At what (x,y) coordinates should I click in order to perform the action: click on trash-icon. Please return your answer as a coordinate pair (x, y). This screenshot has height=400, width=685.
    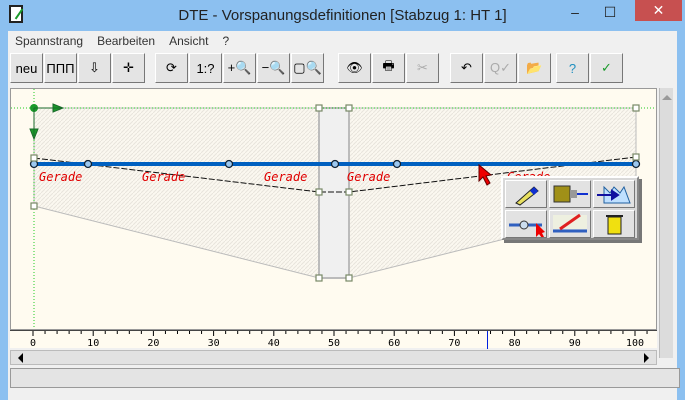
    Looking at the image, I should click on (614, 225).